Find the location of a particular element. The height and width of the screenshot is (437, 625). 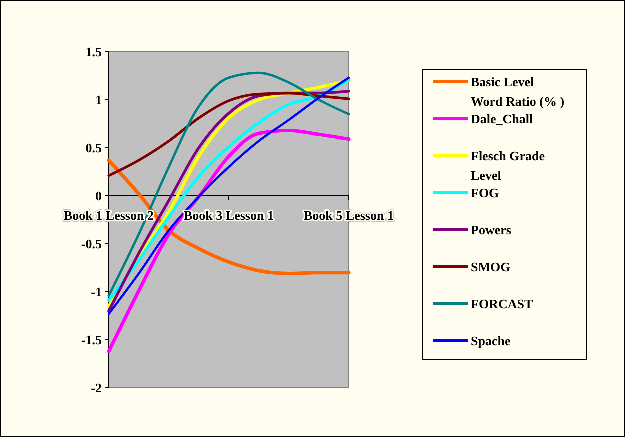

y-tick-label: 0.5 is located at coordinates (94, 148).